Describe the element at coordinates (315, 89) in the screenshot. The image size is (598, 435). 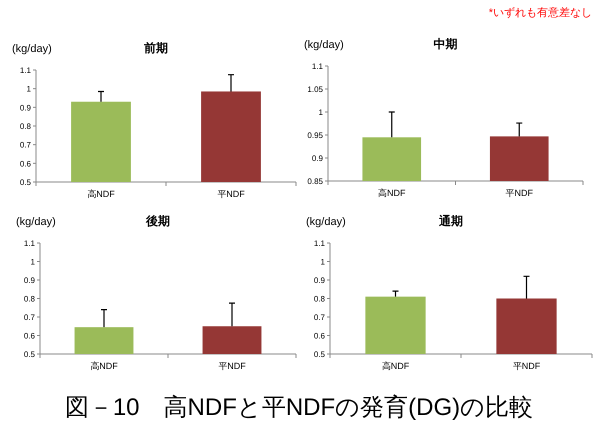
I see `y-tick-label: 1.05` at that location.